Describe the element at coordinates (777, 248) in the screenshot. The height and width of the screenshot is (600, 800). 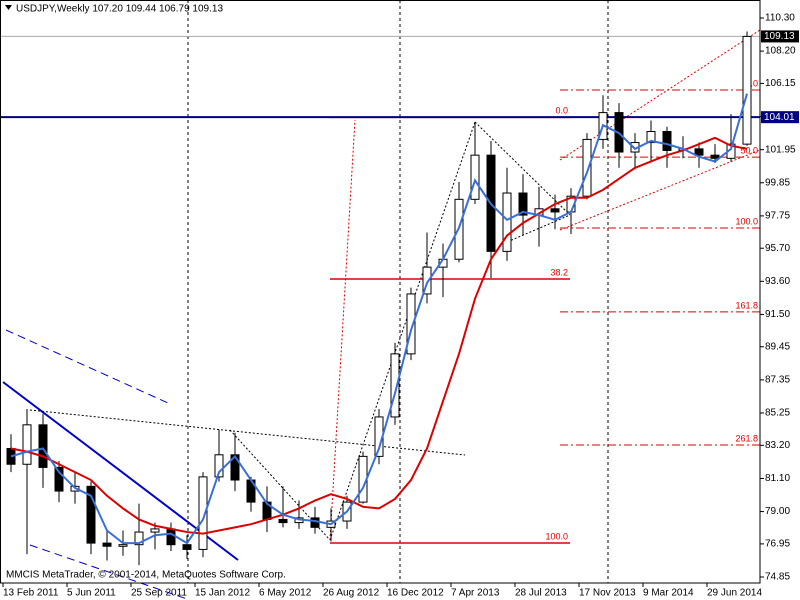
I see `y-tick-label: 95.70` at that location.